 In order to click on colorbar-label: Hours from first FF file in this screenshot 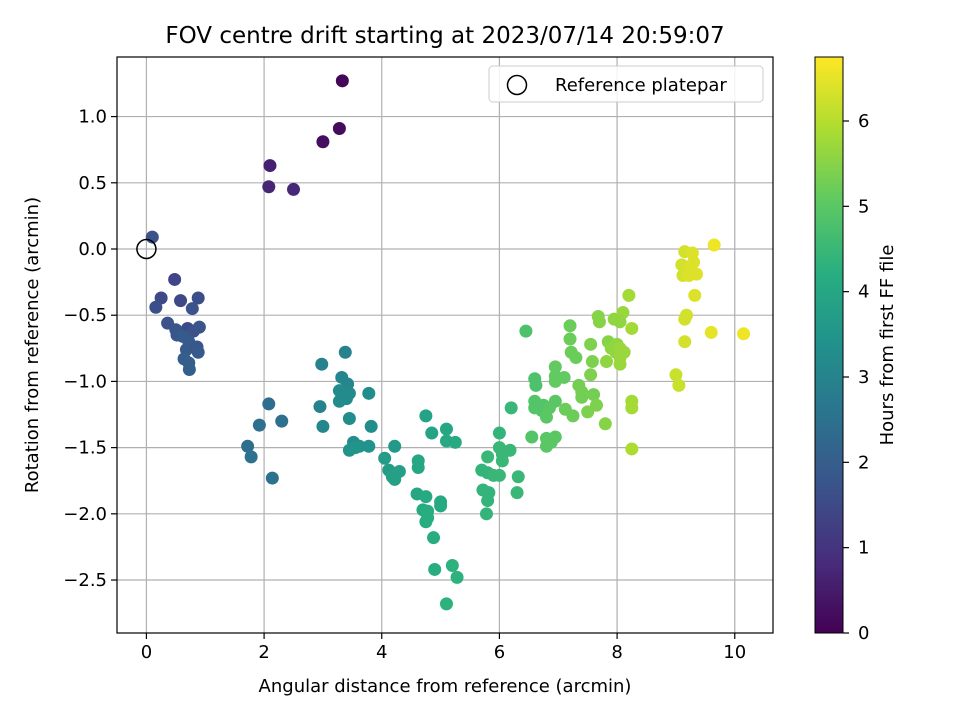, I will do `click(887, 345)`.